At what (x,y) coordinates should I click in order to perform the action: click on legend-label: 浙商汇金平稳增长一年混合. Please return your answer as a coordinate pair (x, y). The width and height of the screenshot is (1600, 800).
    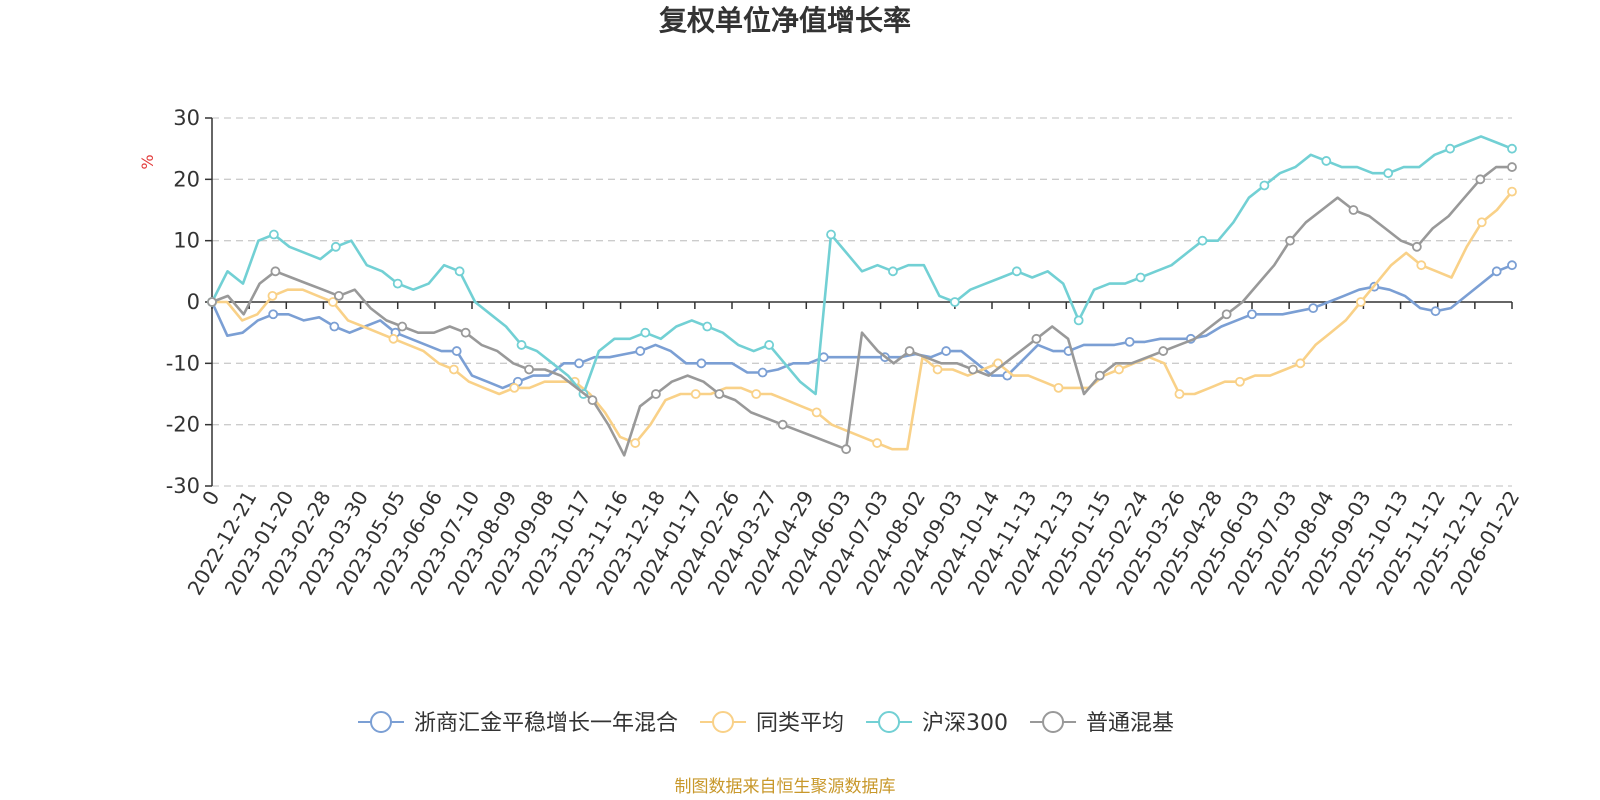
    Looking at the image, I should click on (546, 723).